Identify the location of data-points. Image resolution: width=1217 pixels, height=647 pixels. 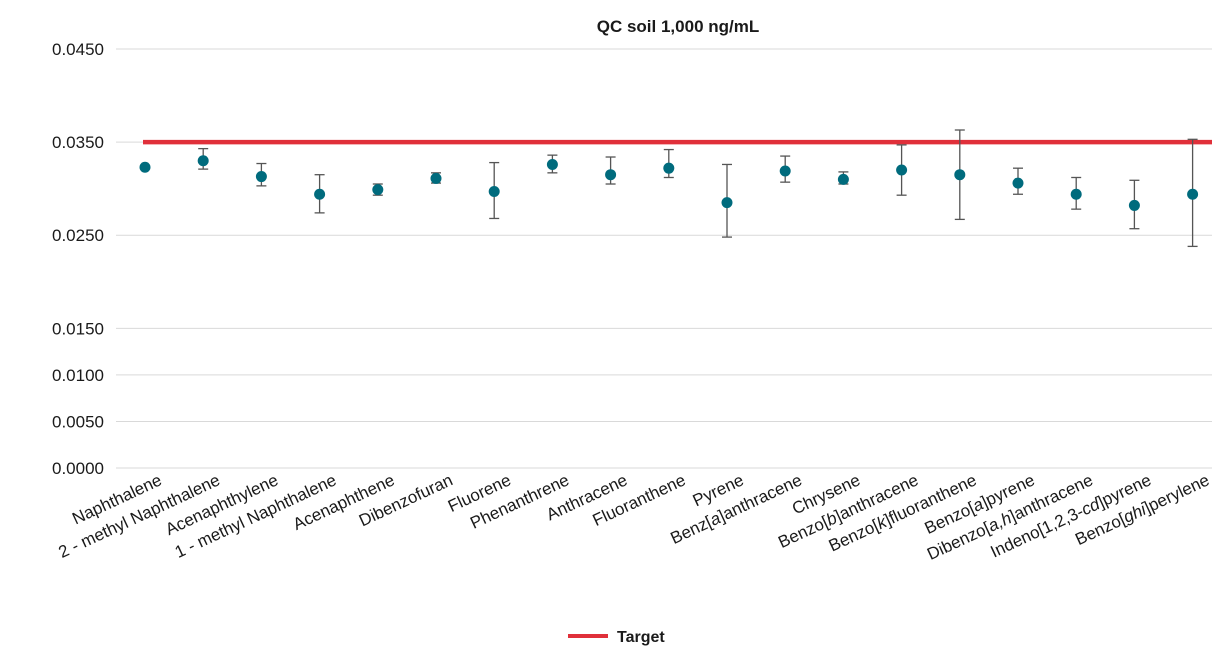
(669, 183).